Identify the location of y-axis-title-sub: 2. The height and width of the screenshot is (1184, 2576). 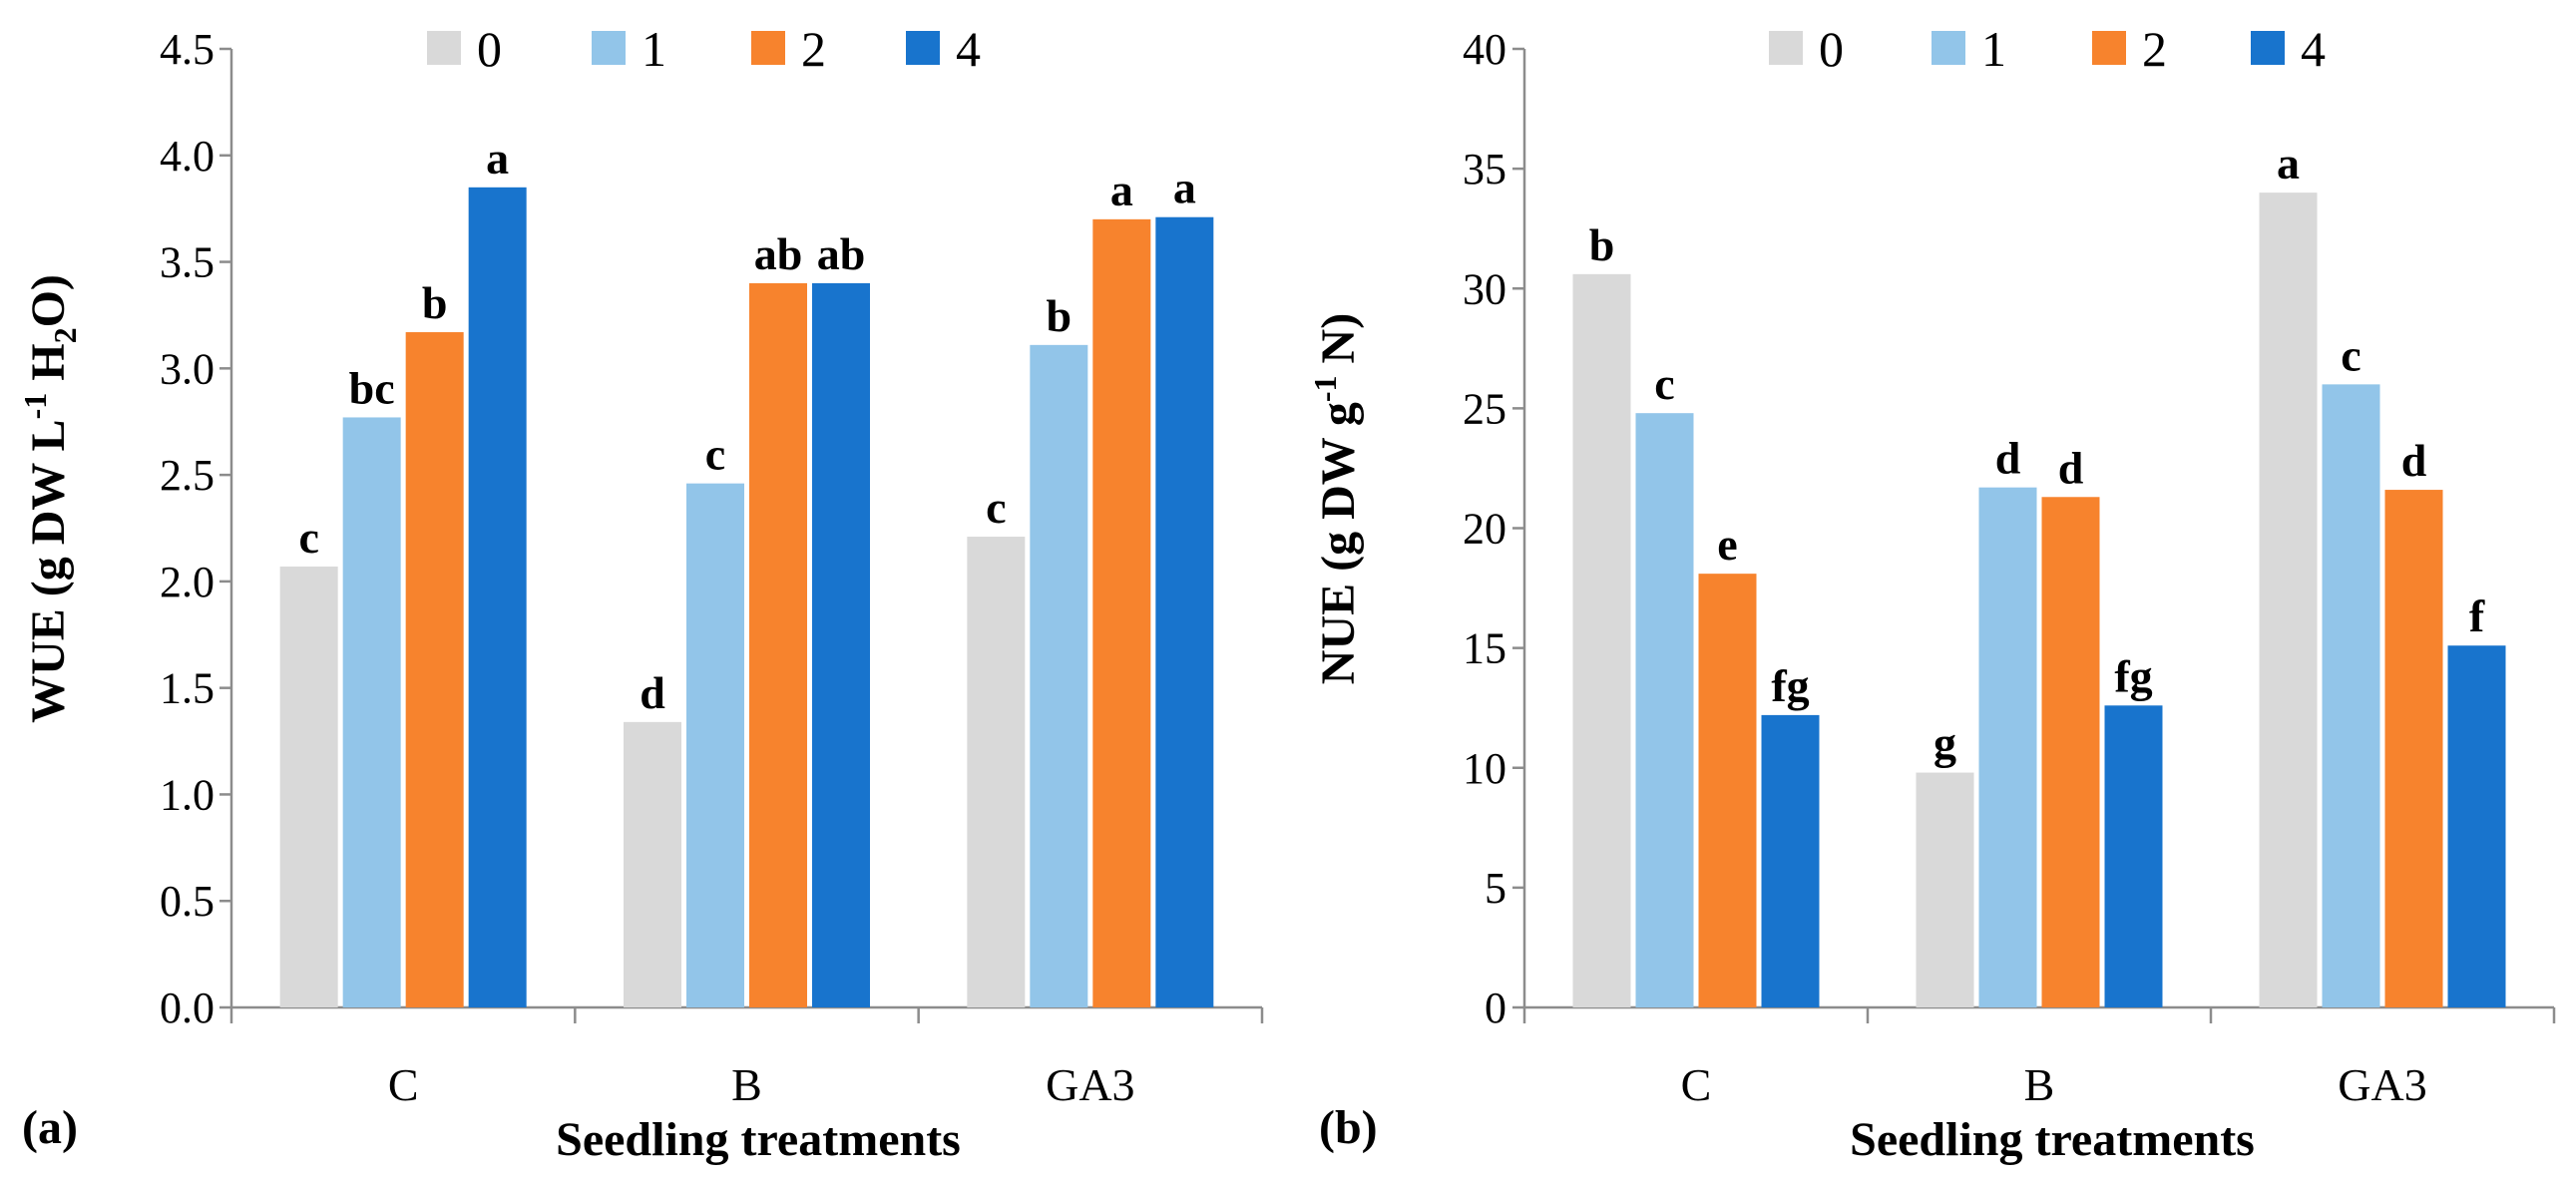
(65, 335).